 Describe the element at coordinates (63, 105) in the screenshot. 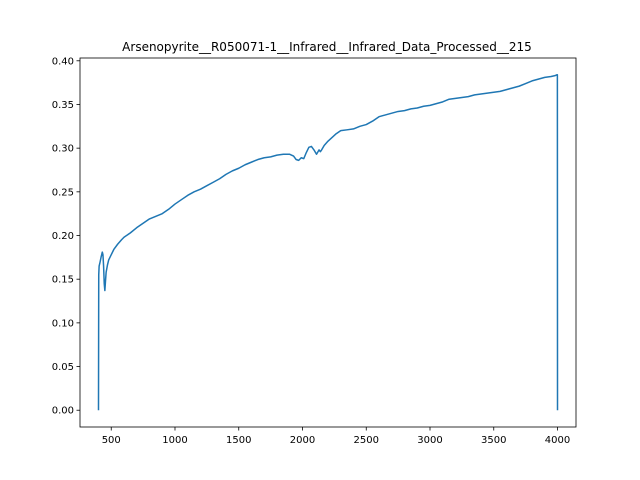

I see `y-tick-label: 0.35` at that location.